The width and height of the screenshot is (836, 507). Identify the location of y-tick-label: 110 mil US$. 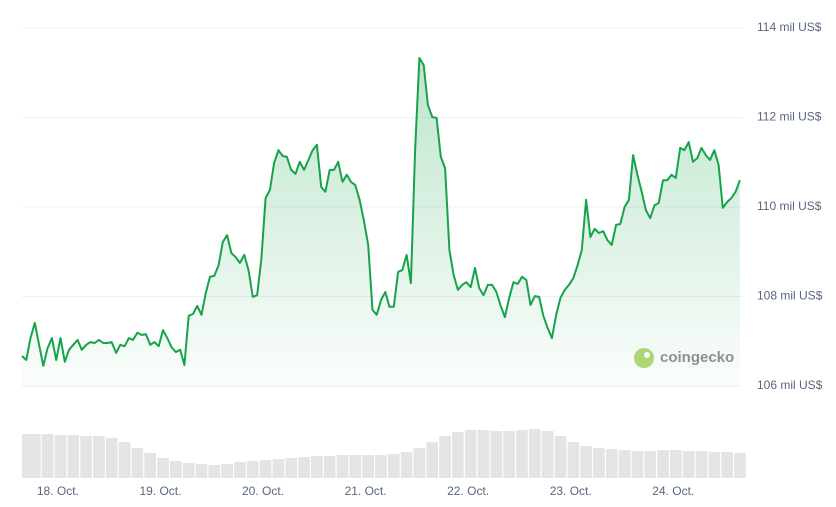
(789, 206).